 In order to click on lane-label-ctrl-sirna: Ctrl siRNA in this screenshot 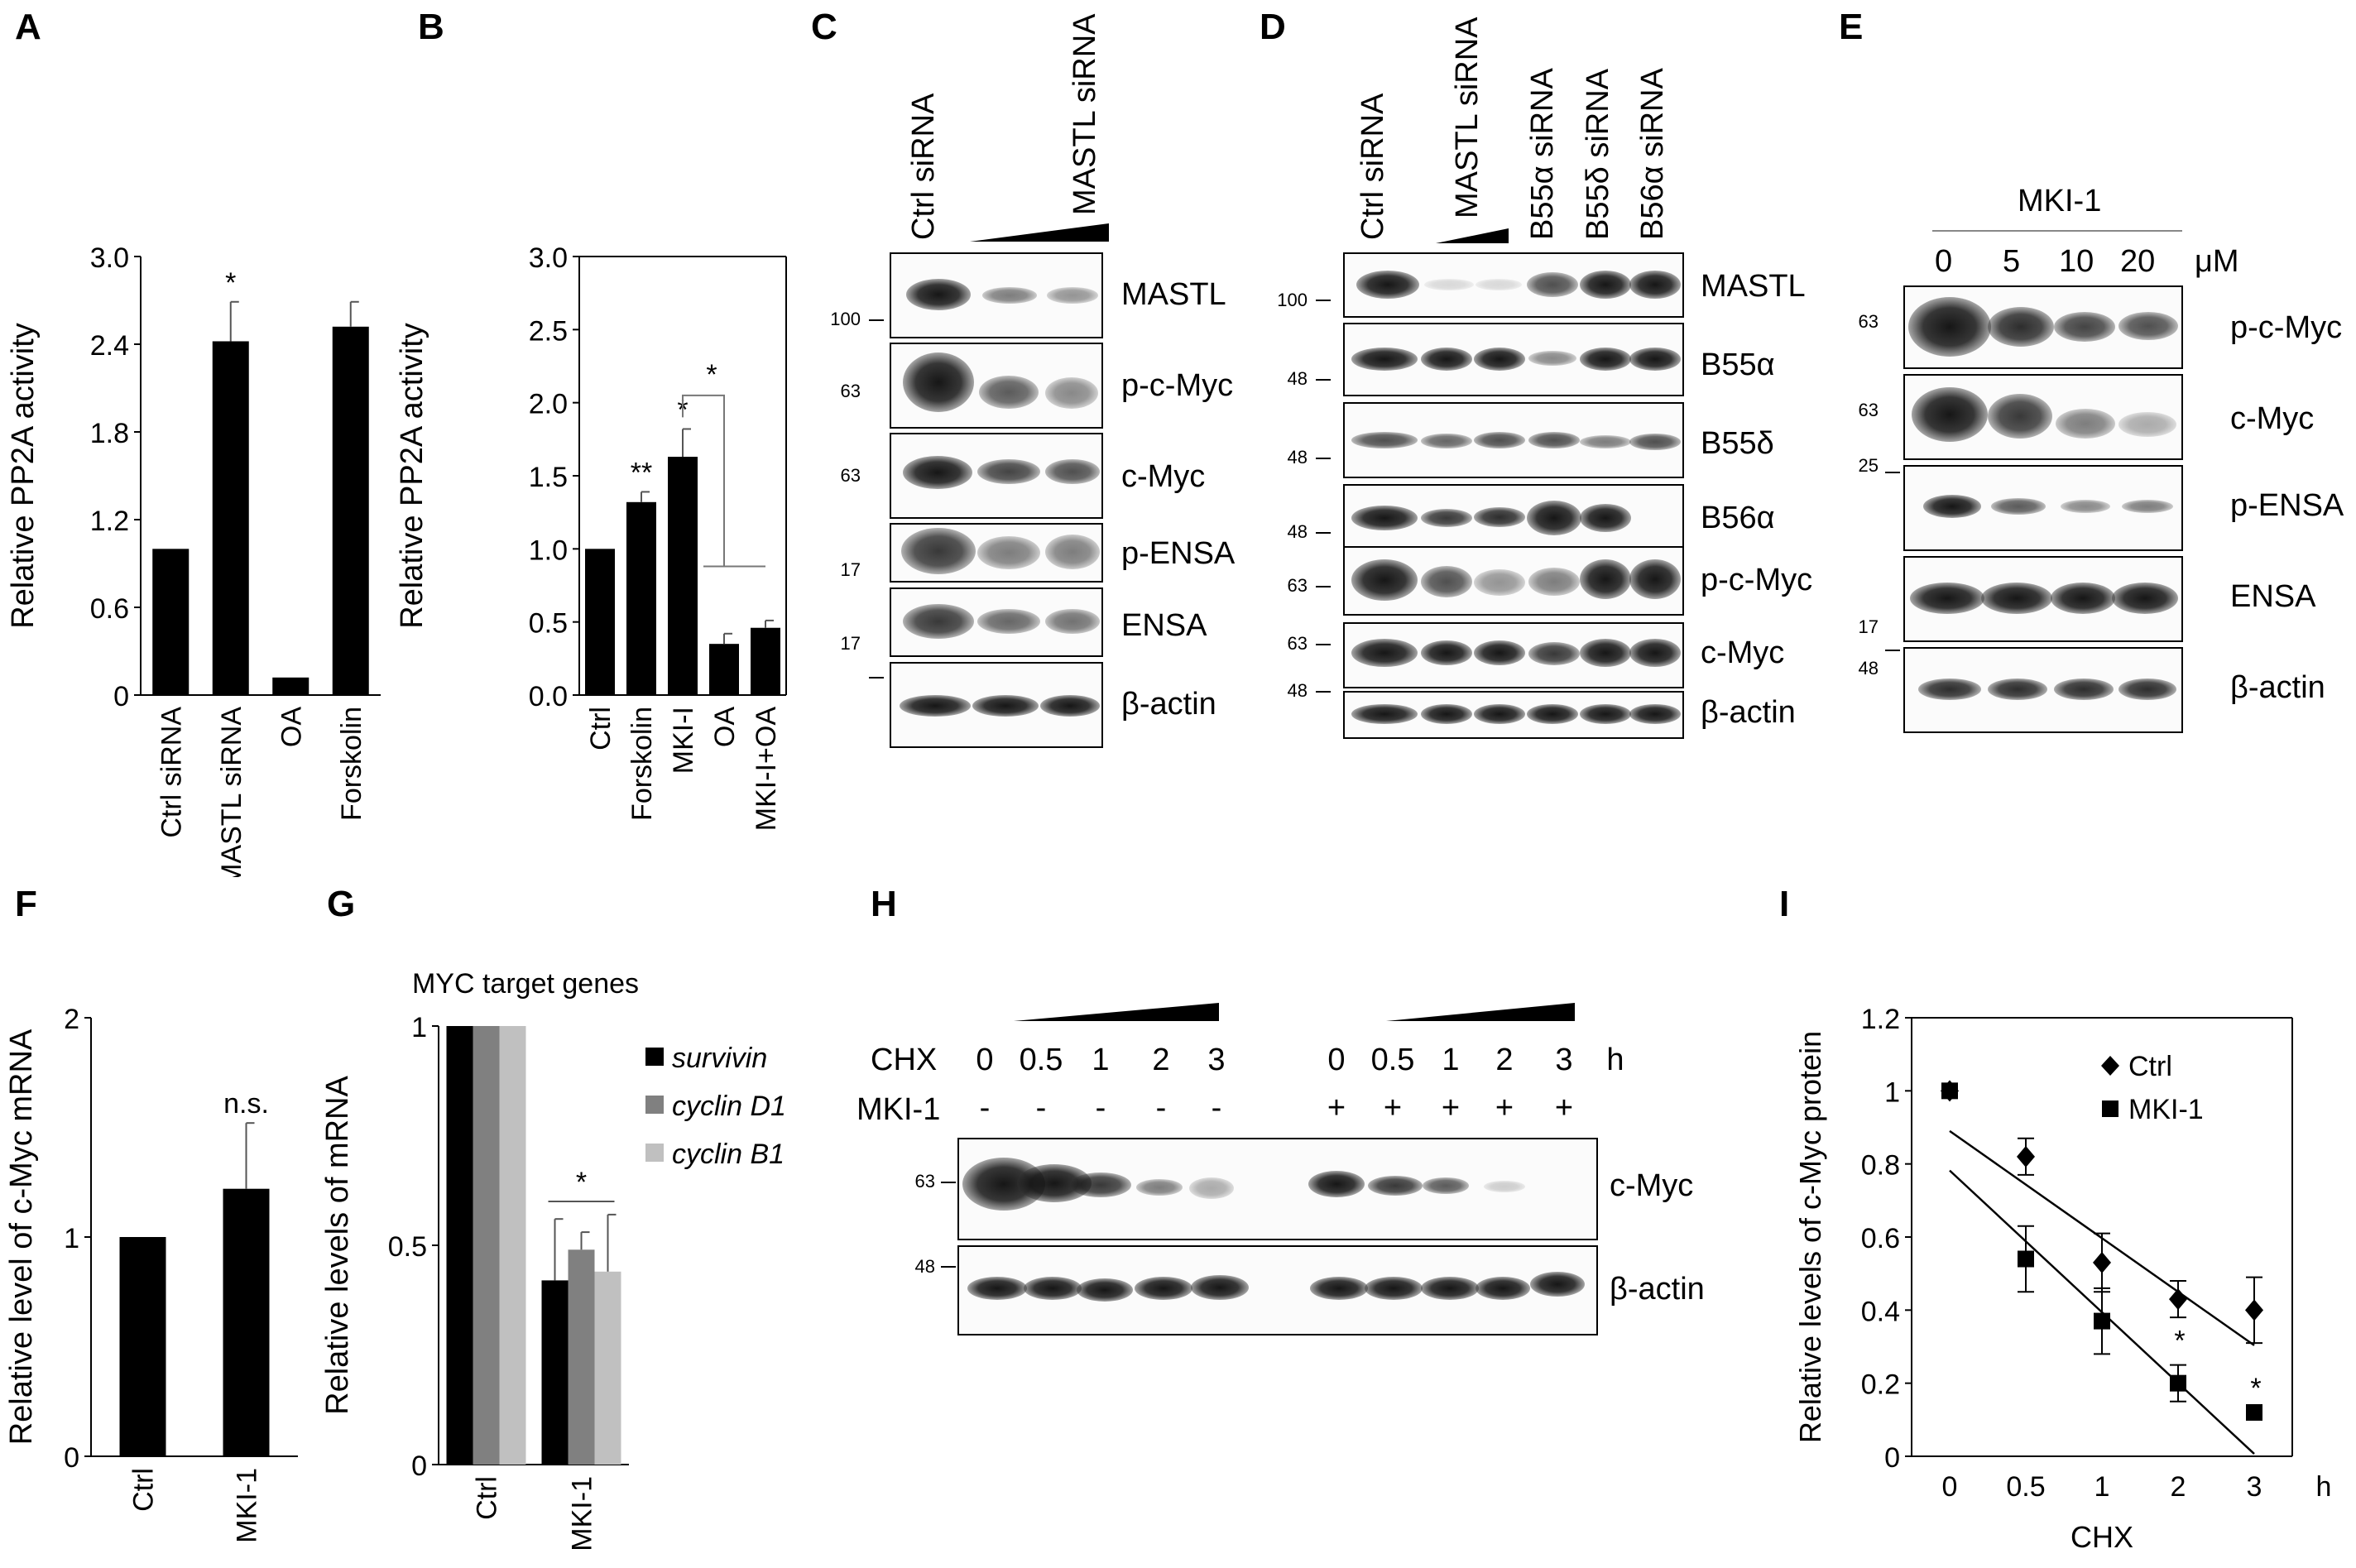, I will do `click(924, 167)`.